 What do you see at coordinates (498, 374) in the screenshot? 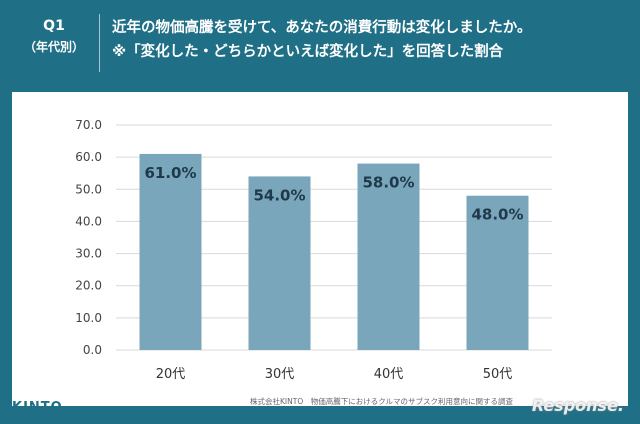
I see `x-tick-label: 50代` at bounding box center [498, 374].